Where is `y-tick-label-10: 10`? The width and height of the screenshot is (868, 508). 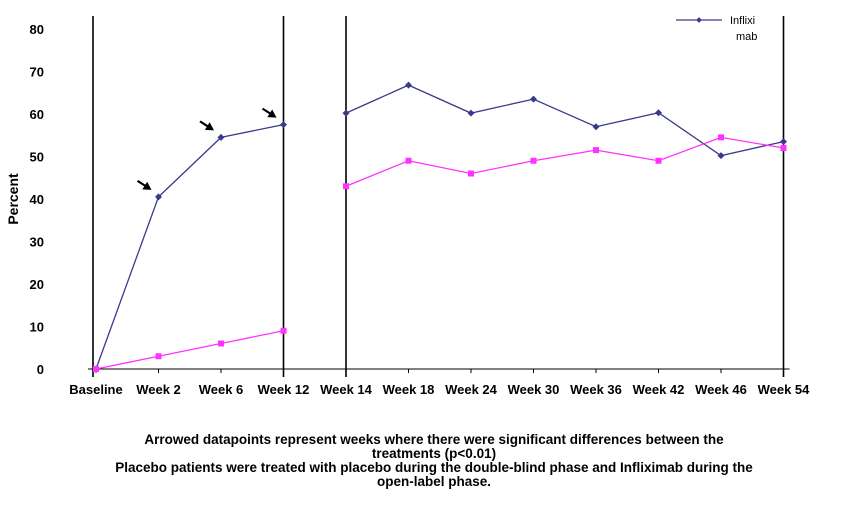
y-tick-label-10: 10 is located at coordinates (37, 327).